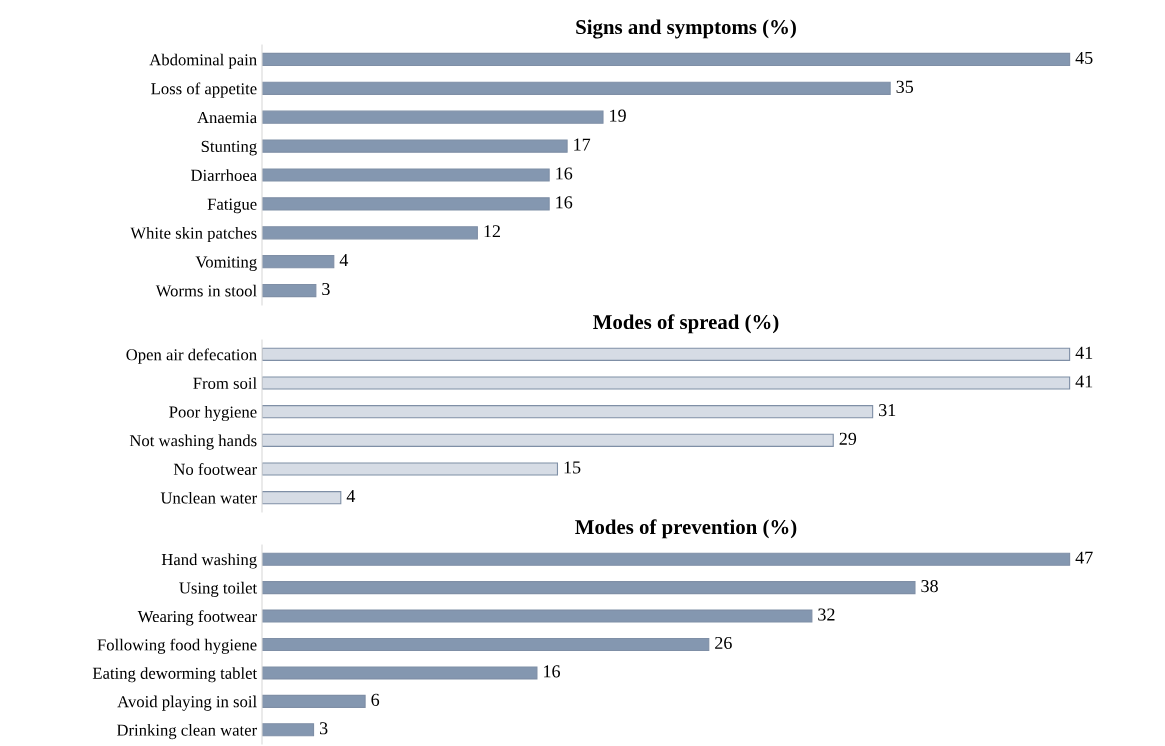 The image size is (1165, 746). Describe the element at coordinates (686, 324) in the screenshot. I see `chart-title: Modes of spread (%)` at that location.